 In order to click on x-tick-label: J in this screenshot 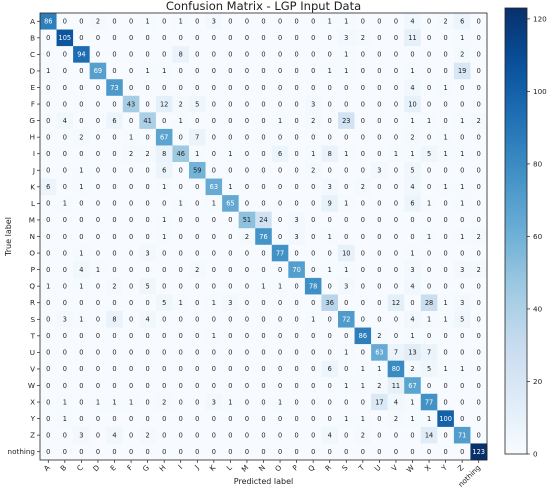, I will do `click(196, 467)`.